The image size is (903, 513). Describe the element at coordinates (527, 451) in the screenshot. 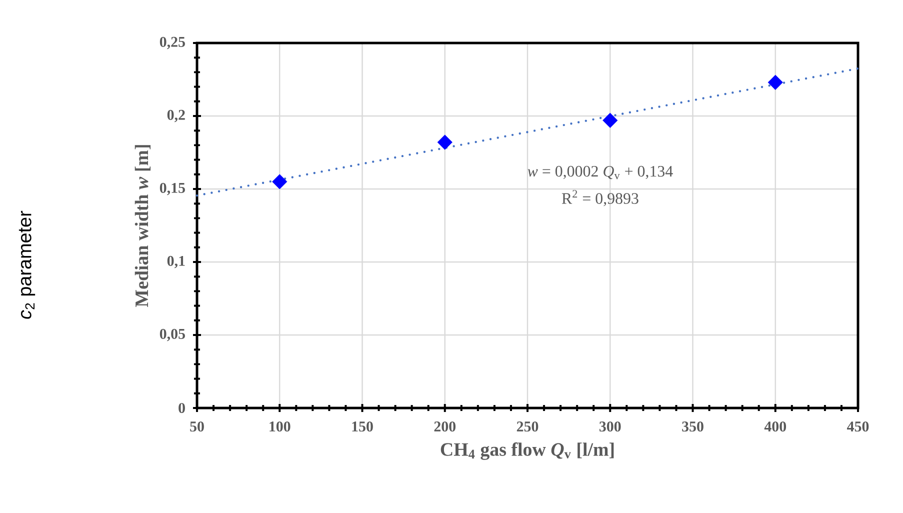

I see `x-axis-title: CH$_{4}$ gas flow Q$_{v}$ [l/m]` at that location.